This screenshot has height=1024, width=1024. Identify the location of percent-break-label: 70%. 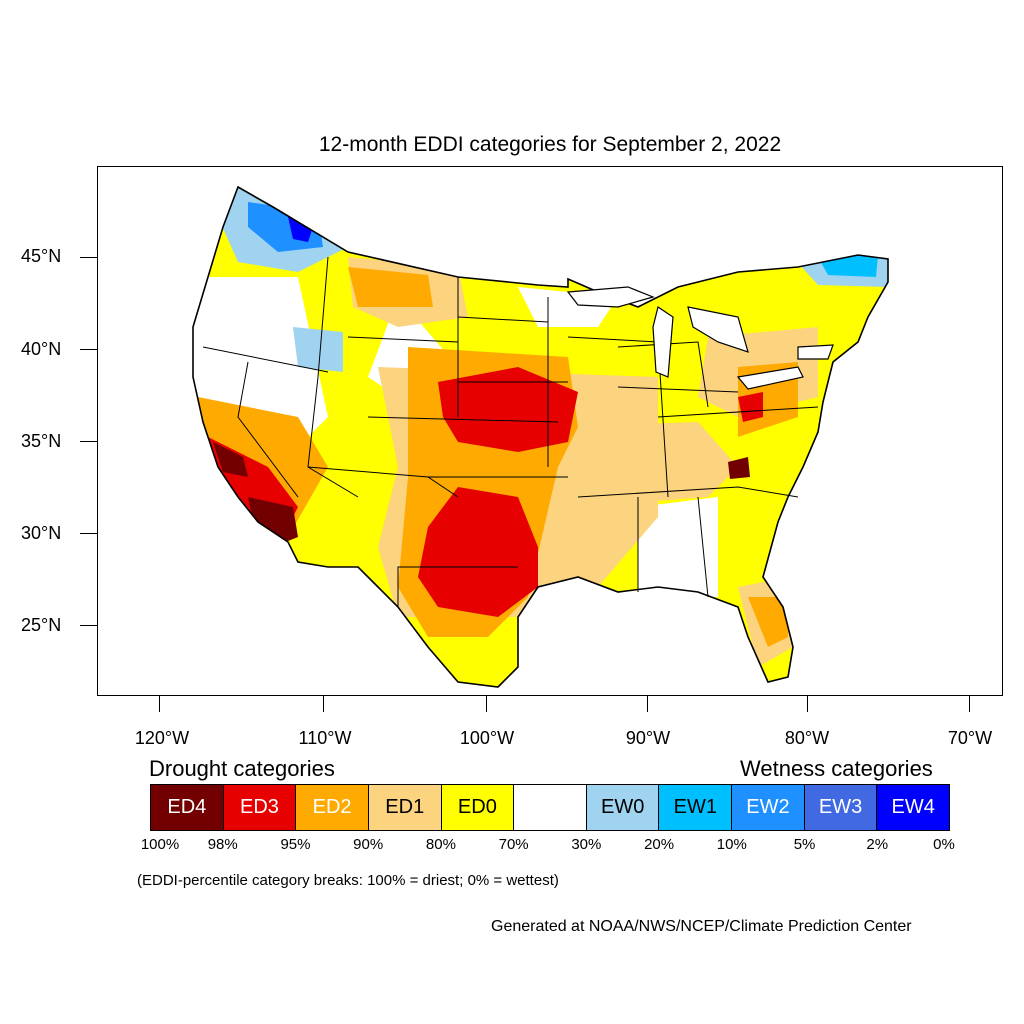
(513, 844).